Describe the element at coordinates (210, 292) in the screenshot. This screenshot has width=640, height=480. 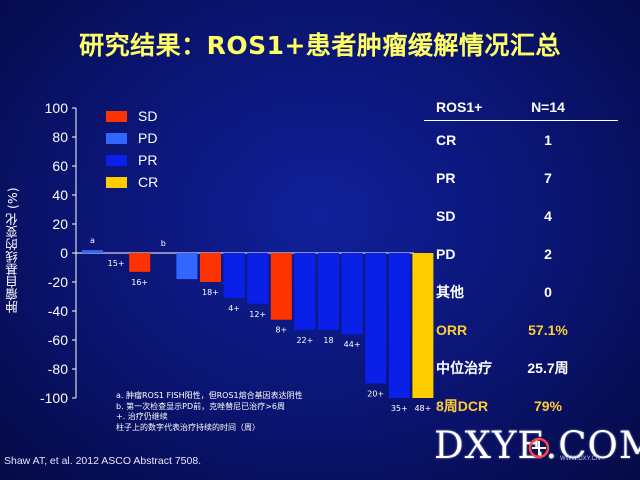
I see `bar-label: 18+` at that location.